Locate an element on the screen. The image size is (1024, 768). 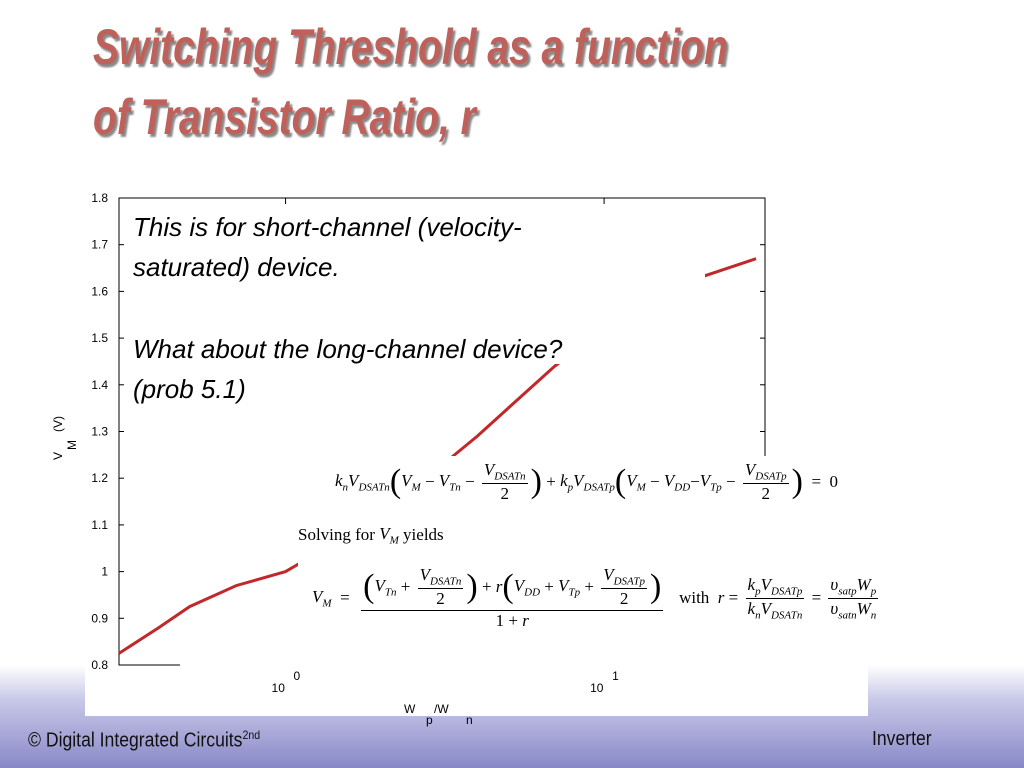
eq-symbol: Wp is located at coordinates (867, 586).